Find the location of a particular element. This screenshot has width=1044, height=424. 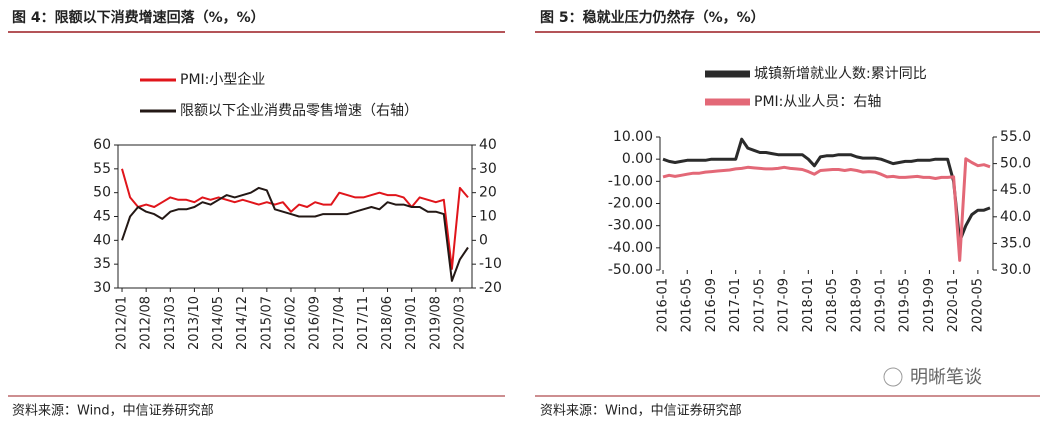

x-tick-label: 2016/09 is located at coordinates (315, 323).